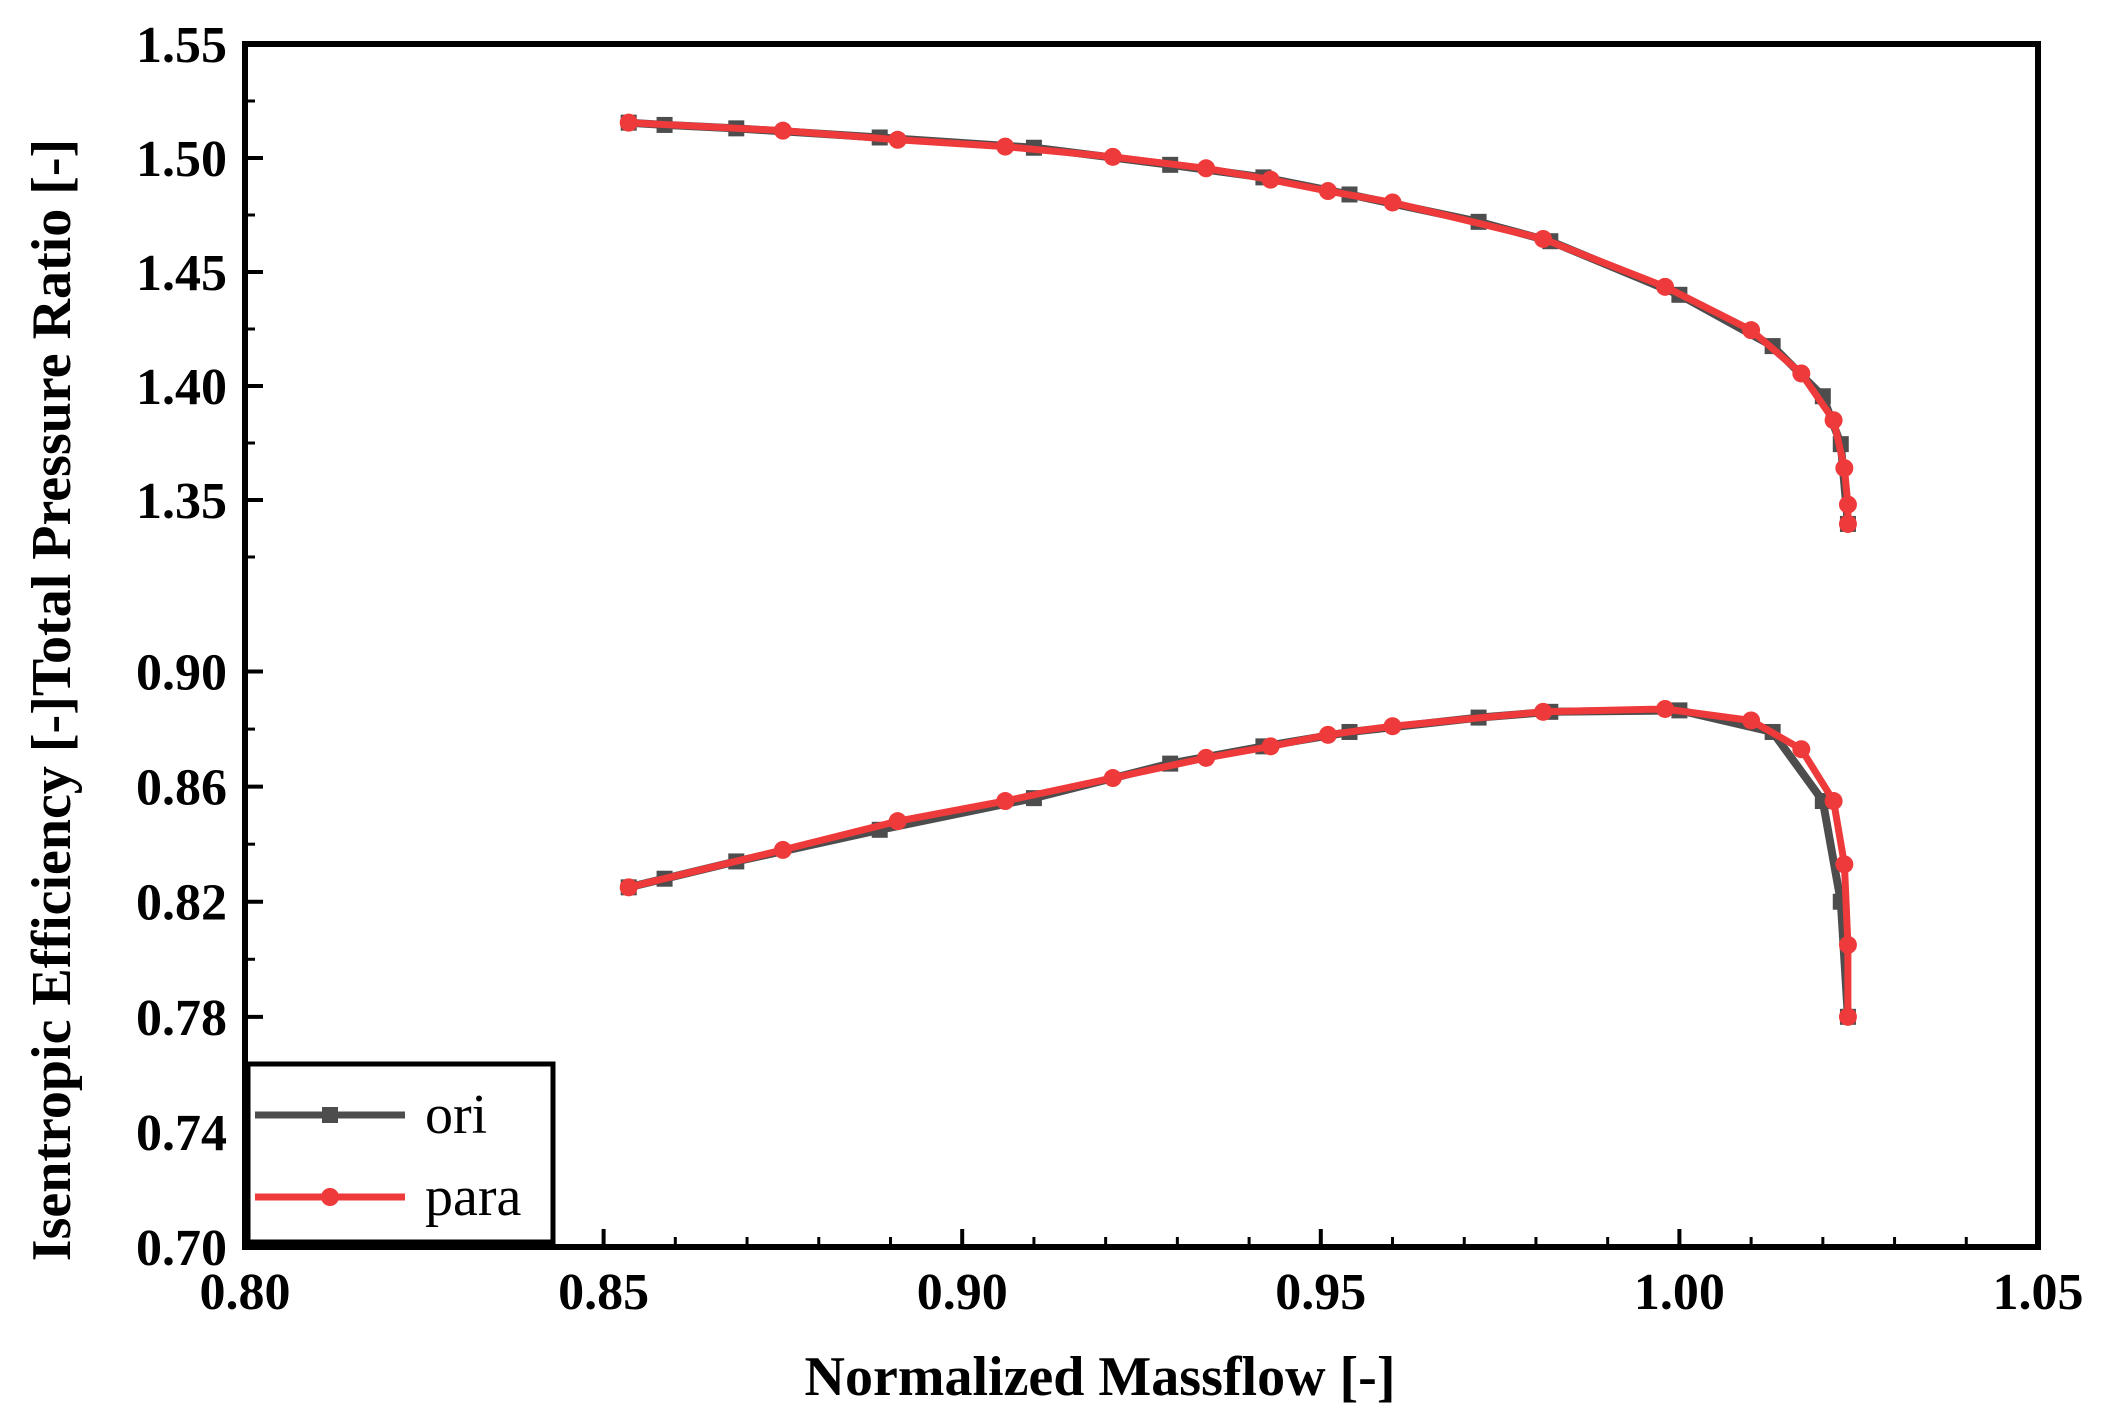 This screenshot has height=1427, width=2109. I want to click on y-top-tick-label: 1.35, so click(181, 501).